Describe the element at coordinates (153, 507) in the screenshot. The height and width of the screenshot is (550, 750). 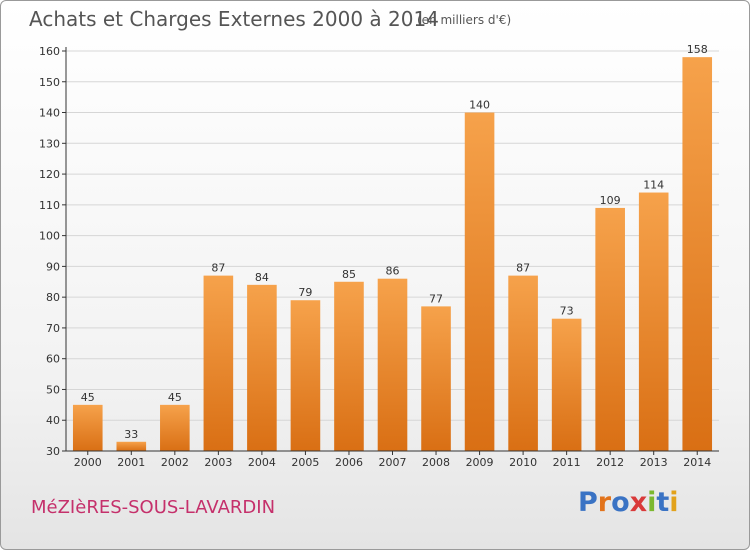
I see `location-name: MéZIèRES-SOUS-LAVARDIN` at that location.